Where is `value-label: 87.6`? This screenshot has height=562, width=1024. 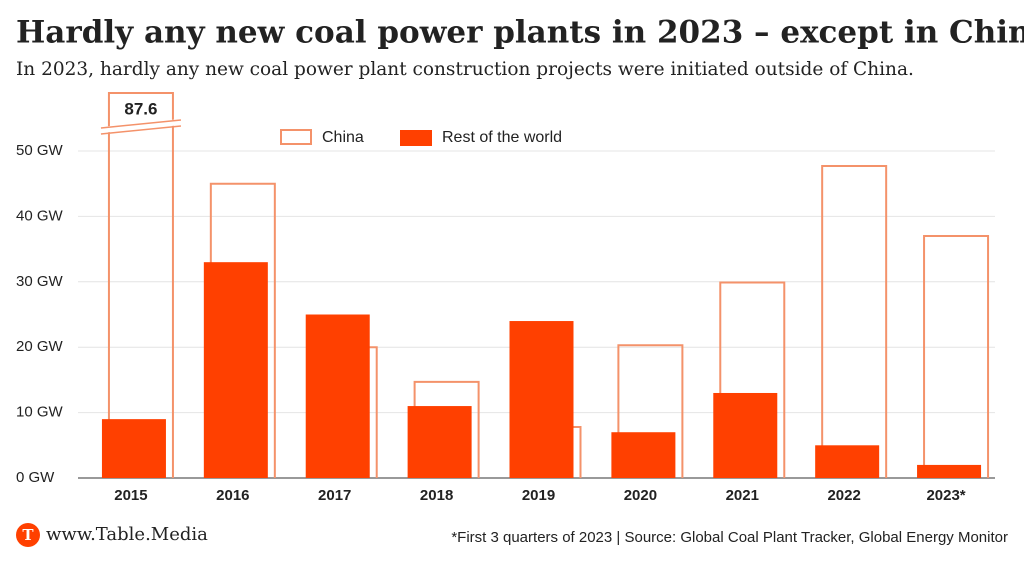
value-label: 87.6 is located at coordinates (140, 108).